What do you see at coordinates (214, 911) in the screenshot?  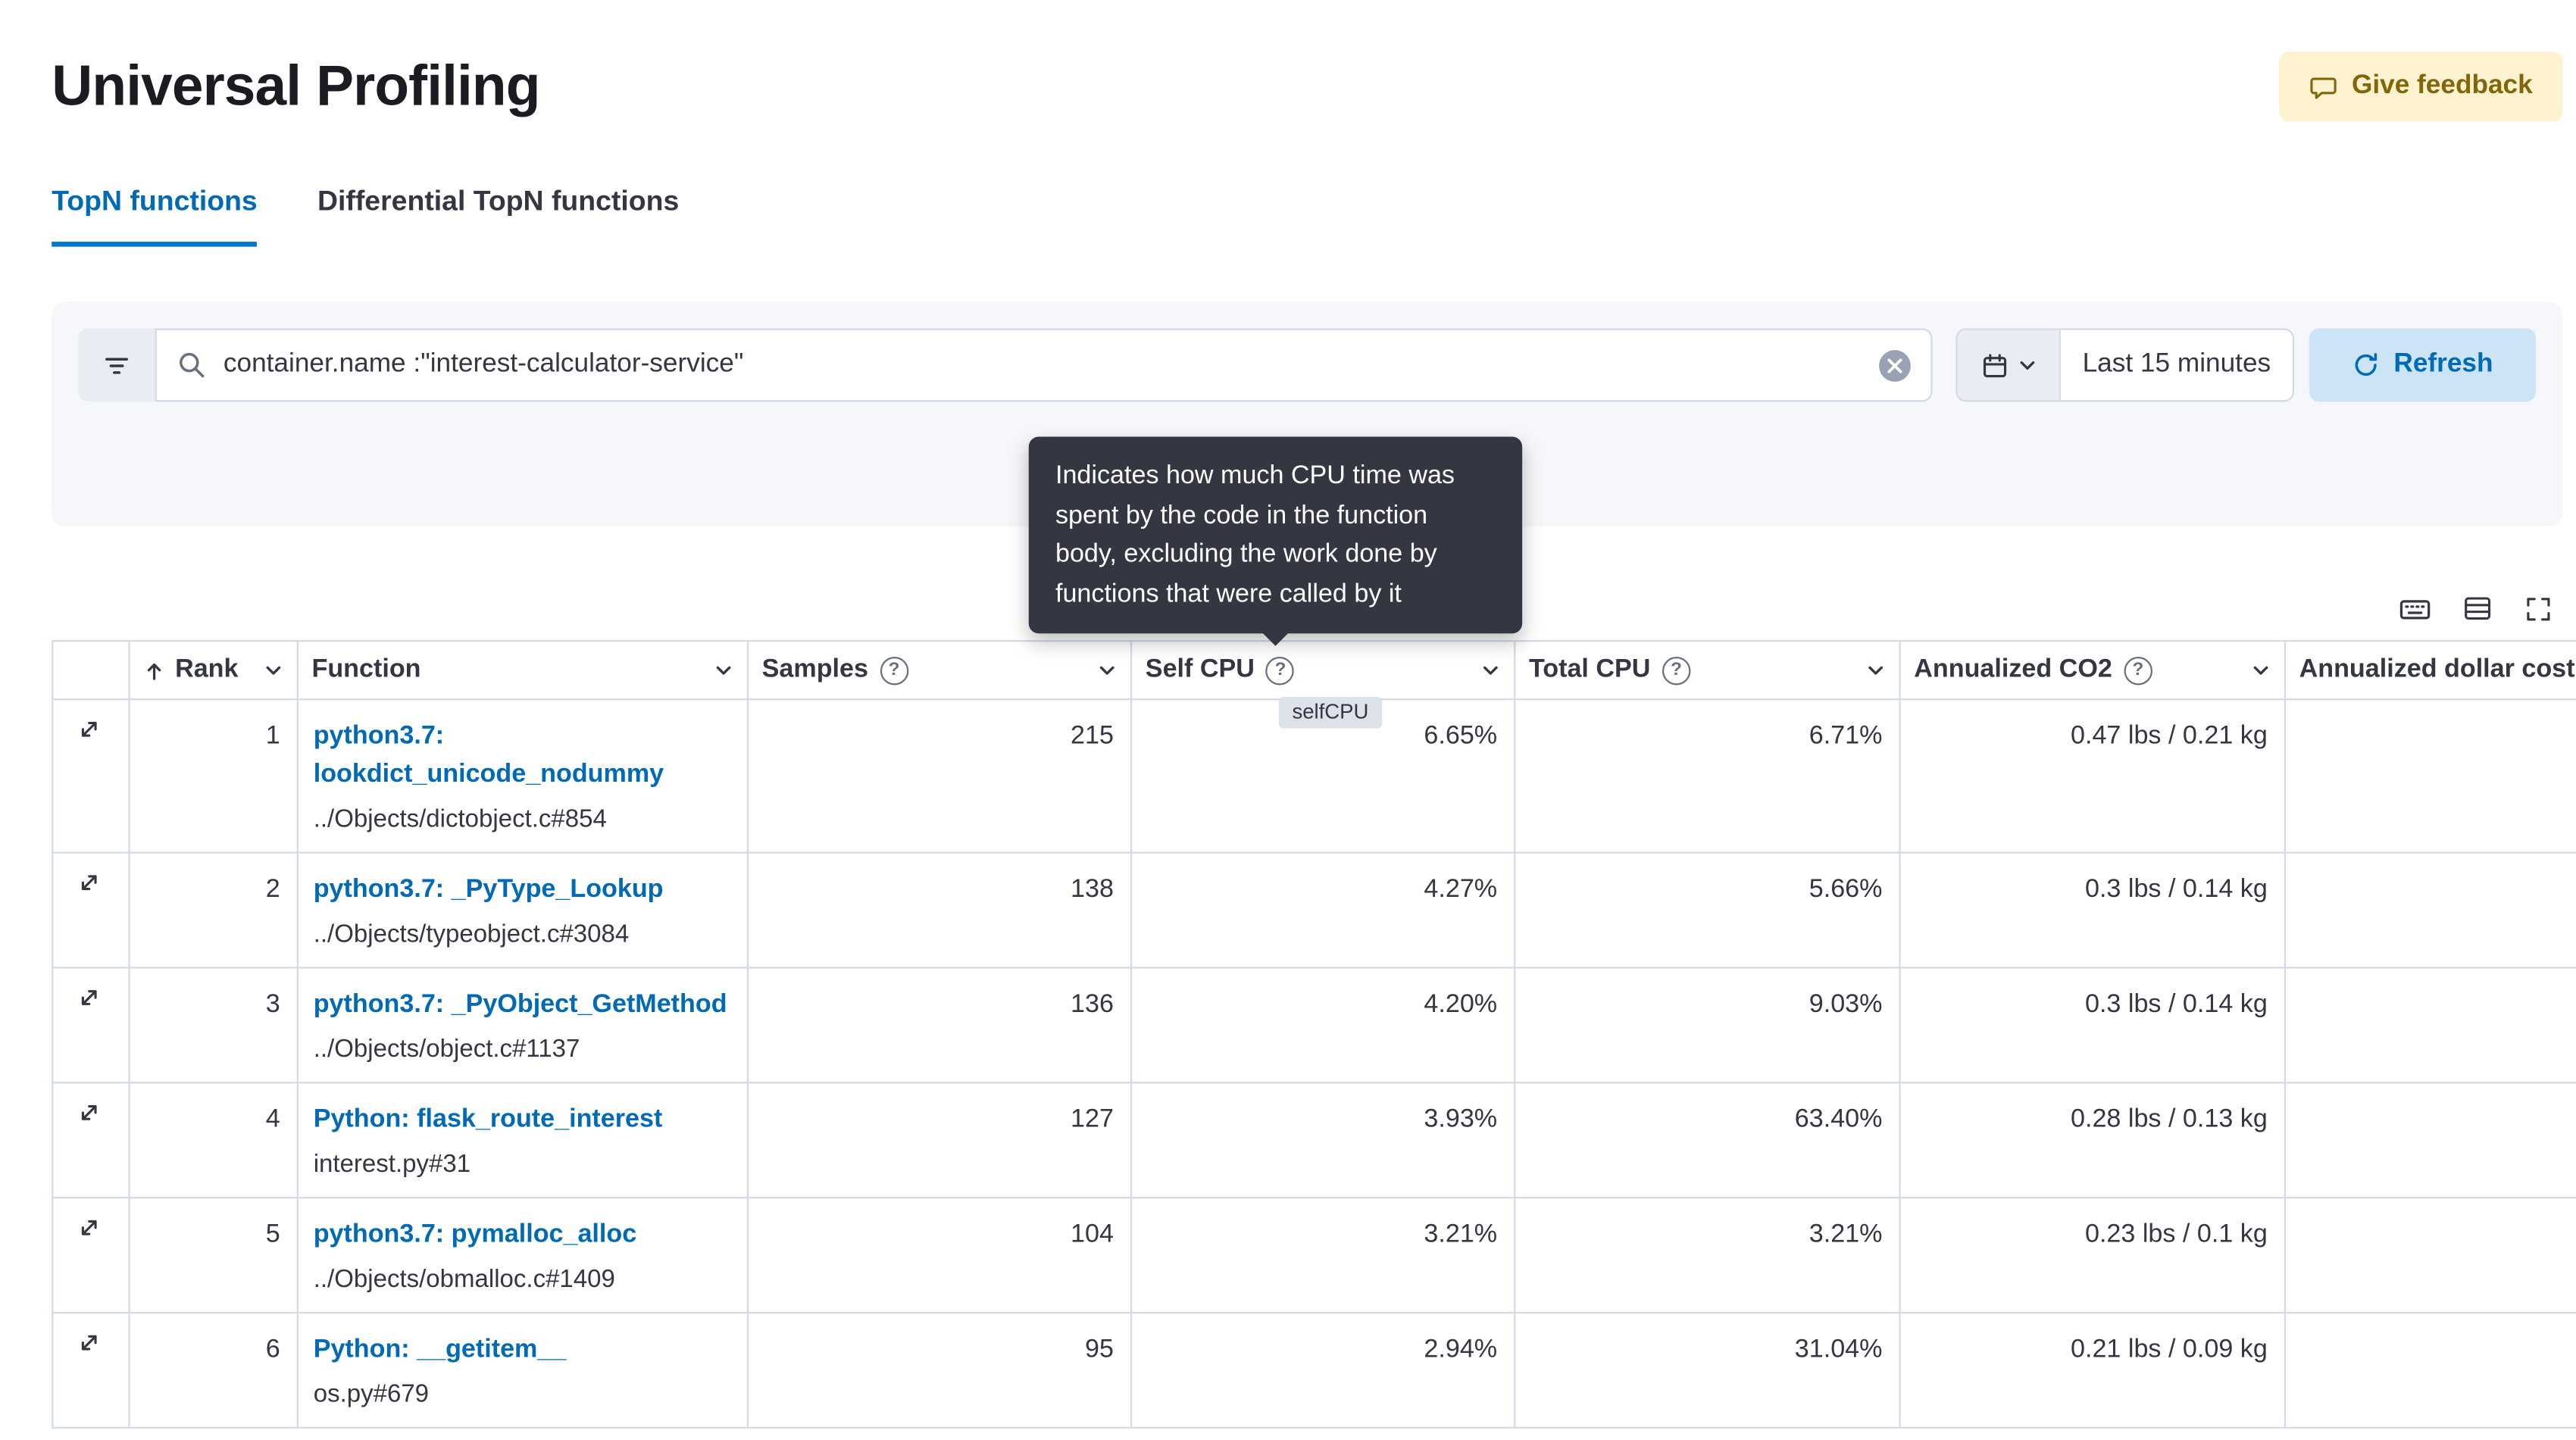 I see `rank-cell: 2` at bounding box center [214, 911].